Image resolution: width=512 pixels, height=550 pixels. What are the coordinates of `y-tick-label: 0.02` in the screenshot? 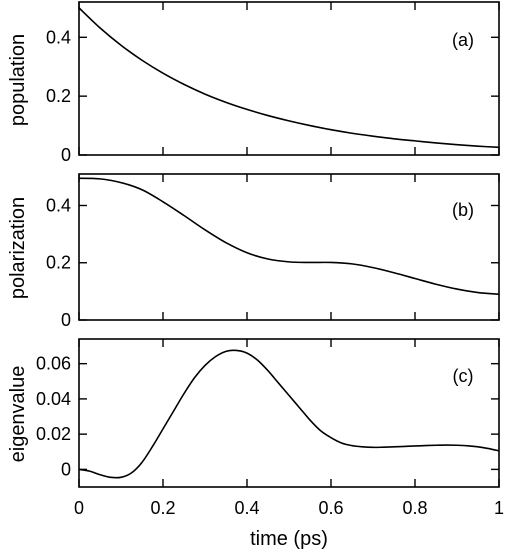 It's located at (53, 434).